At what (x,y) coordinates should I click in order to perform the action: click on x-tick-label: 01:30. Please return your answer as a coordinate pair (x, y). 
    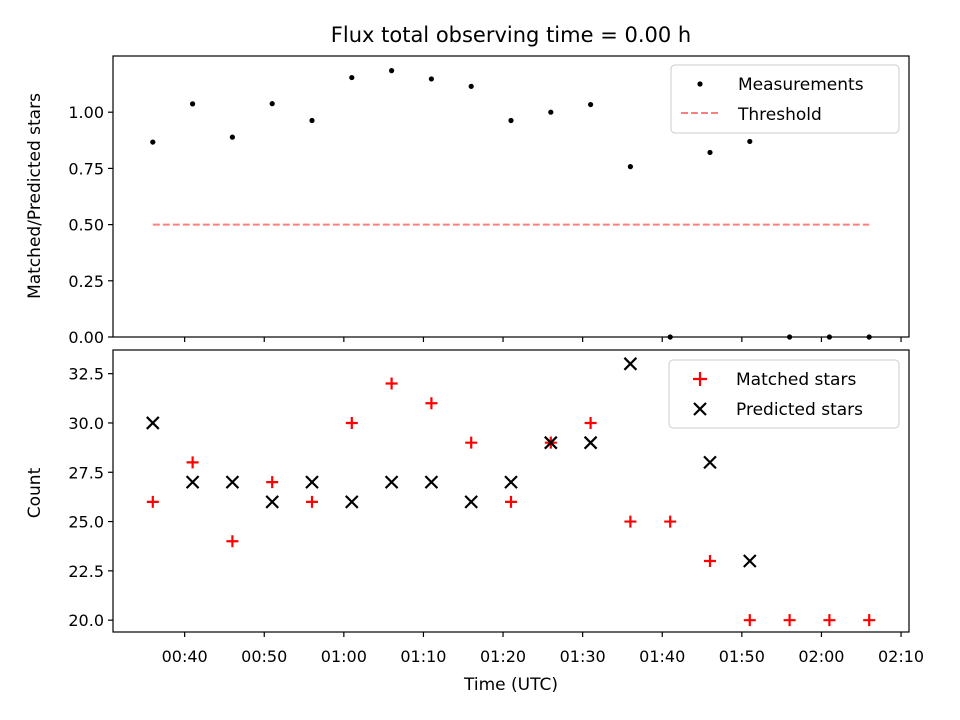
    Looking at the image, I should click on (583, 656).